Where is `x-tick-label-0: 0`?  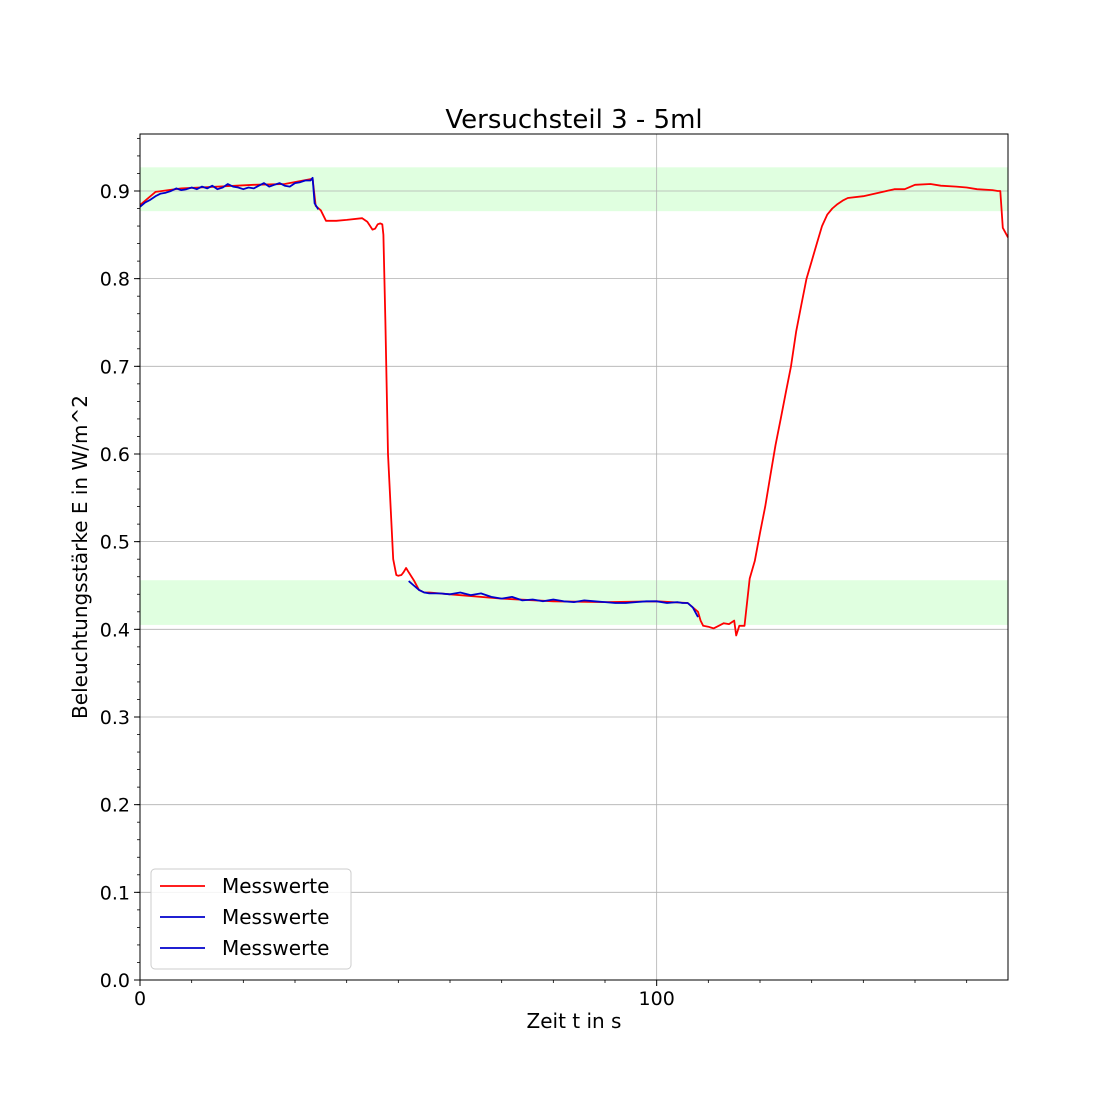
x-tick-label-0: 0 is located at coordinates (140, 999).